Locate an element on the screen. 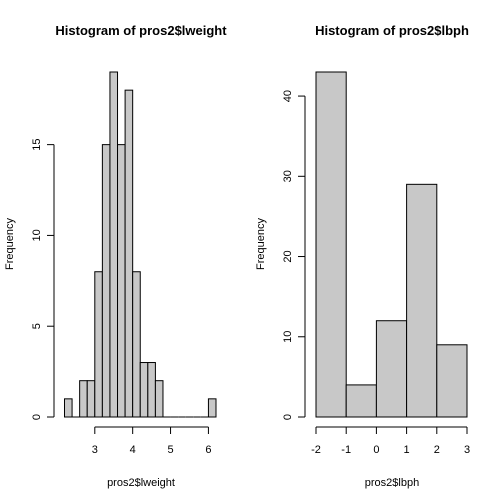  x-tick-label: 5 is located at coordinates (170, 450).